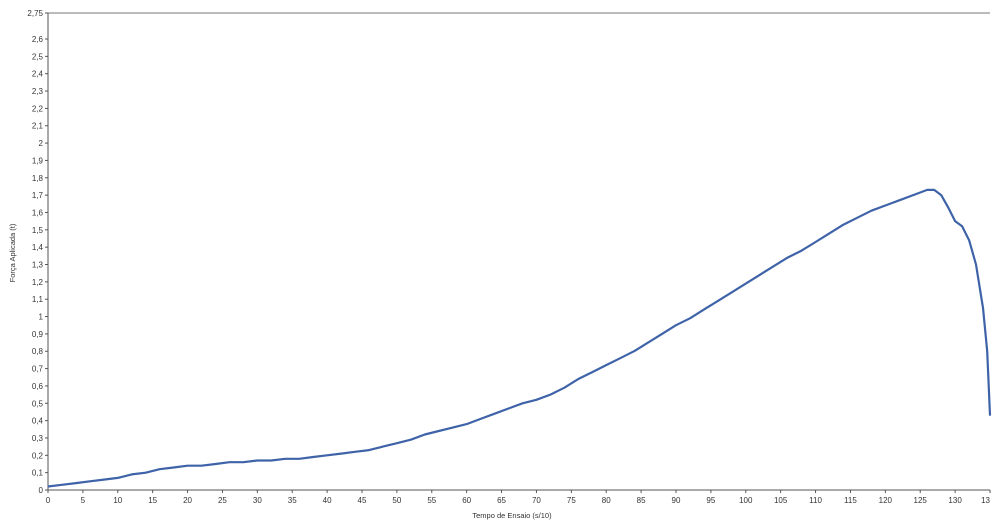  I want to click on x-tick-label: 125, so click(921, 500).